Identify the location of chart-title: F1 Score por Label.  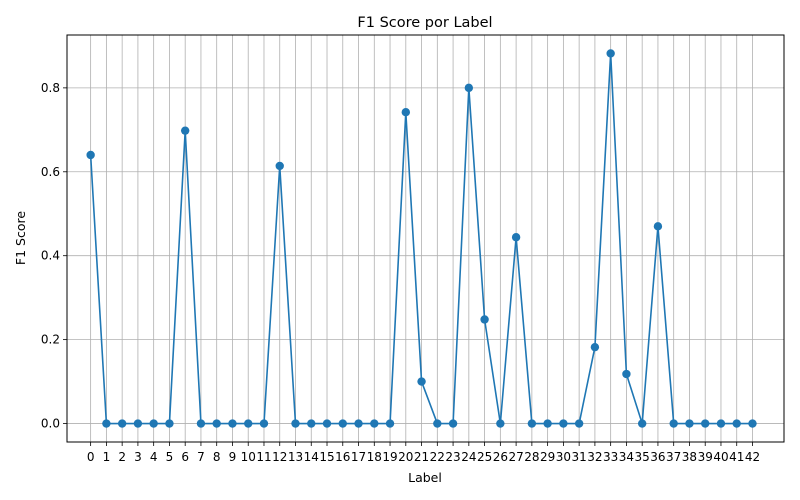
(424, 23).